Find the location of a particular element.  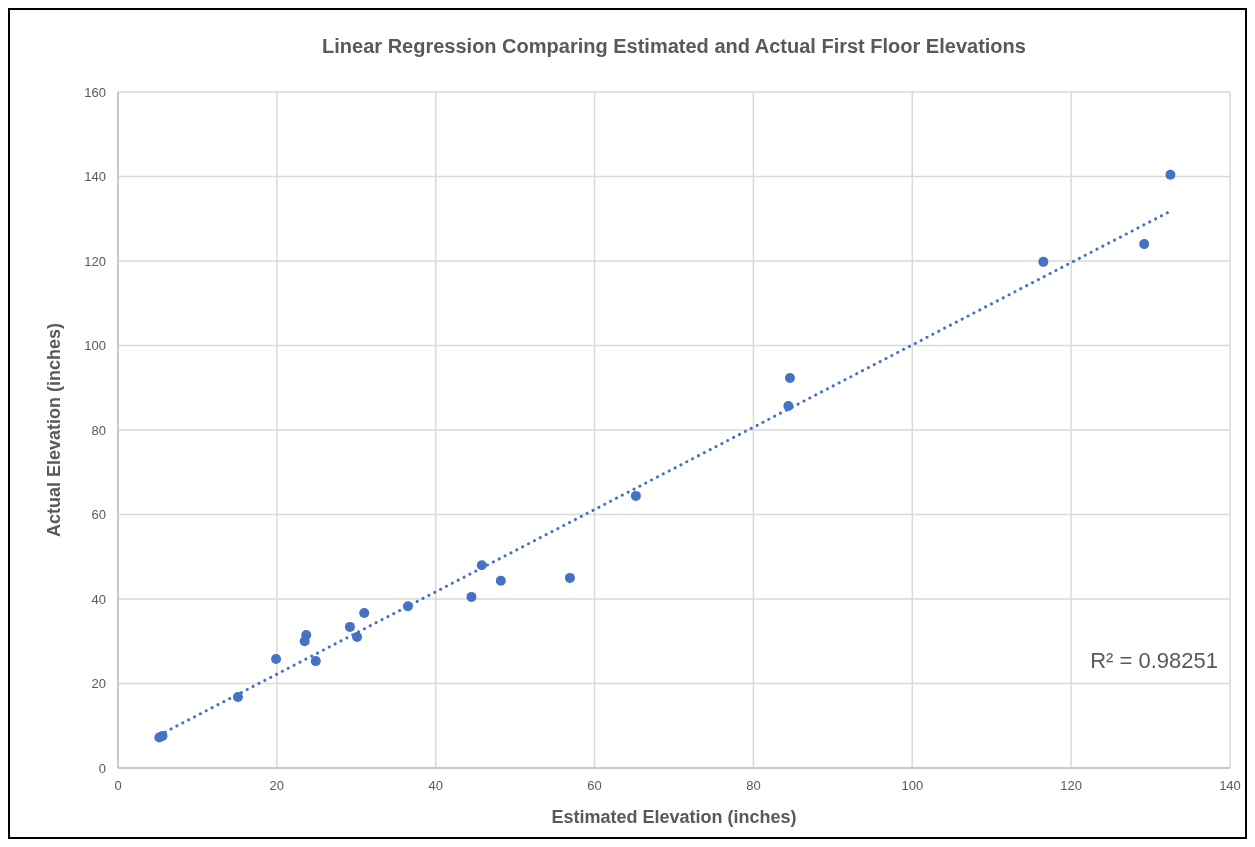

x-axis-title: Estimated Elevation (inches) is located at coordinates (674, 817).